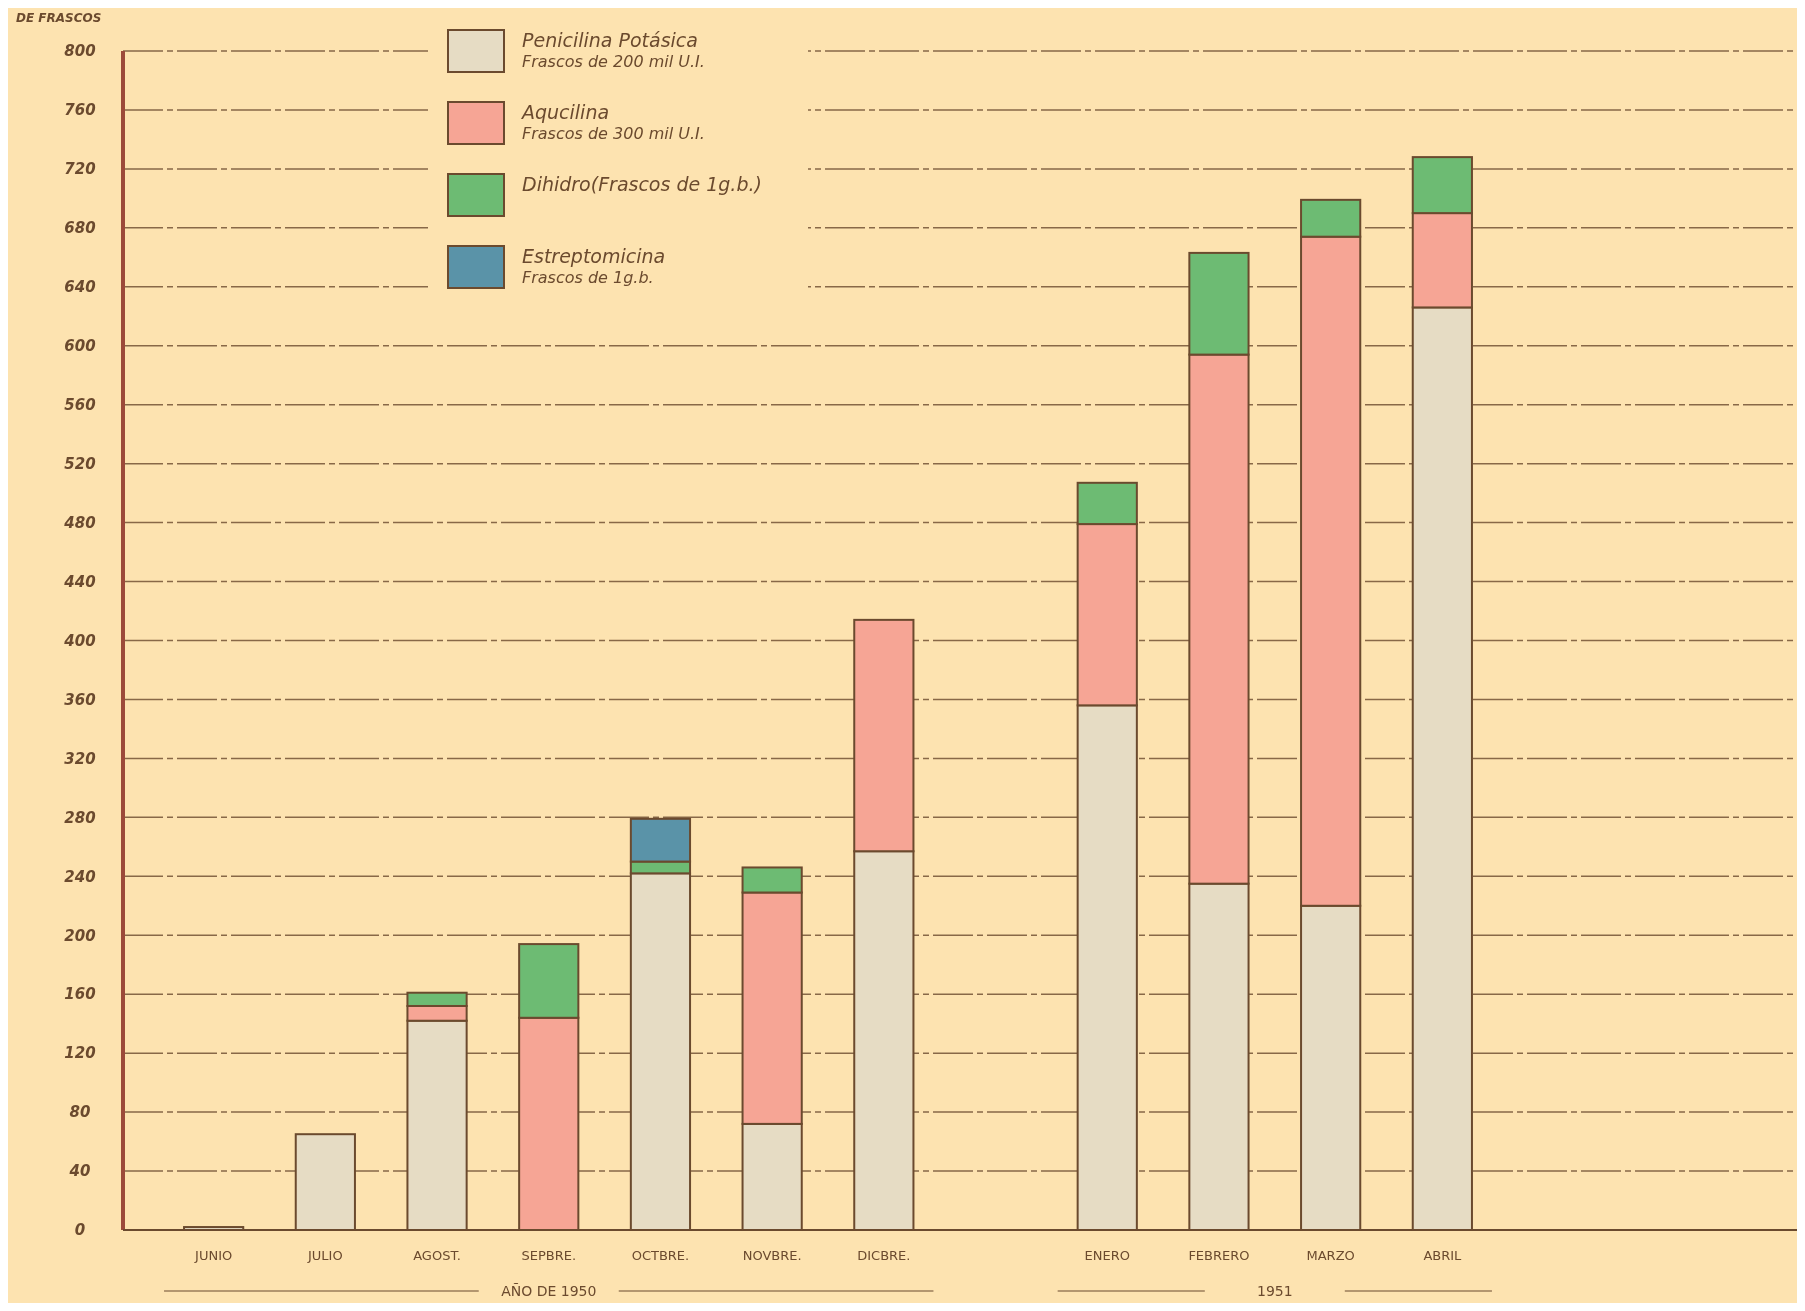  What do you see at coordinates (80, 1230) in the screenshot?
I see `y-tick-label: 0` at bounding box center [80, 1230].